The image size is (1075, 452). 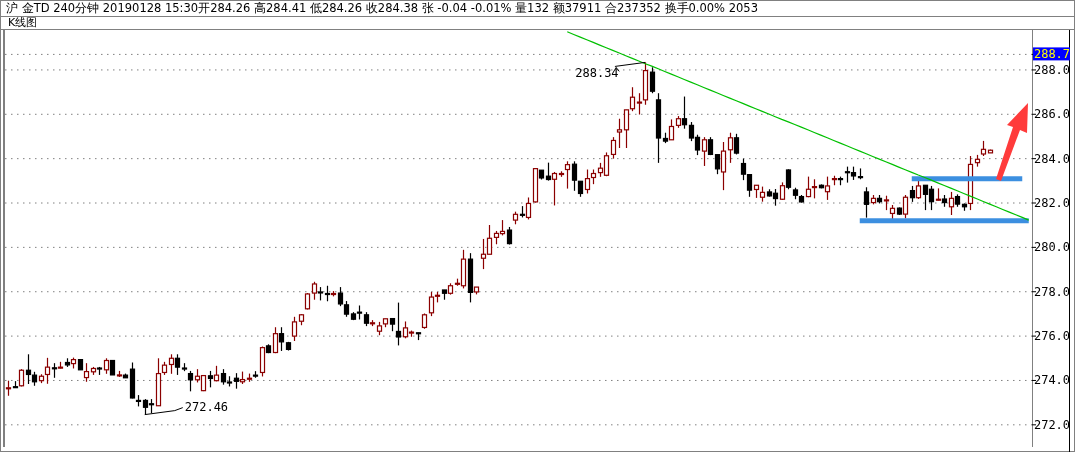 What do you see at coordinates (1052, 291) in the screenshot?
I see `y-tick-label: 278.0` at bounding box center [1052, 291].